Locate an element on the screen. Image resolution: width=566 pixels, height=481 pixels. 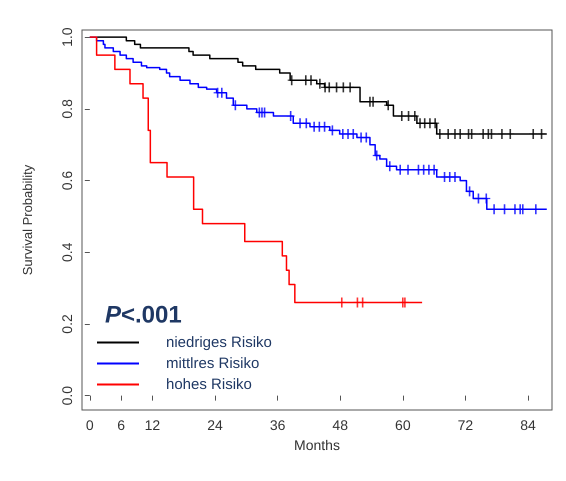
legend-label: mittlres Risiko is located at coordinates (213, 363).